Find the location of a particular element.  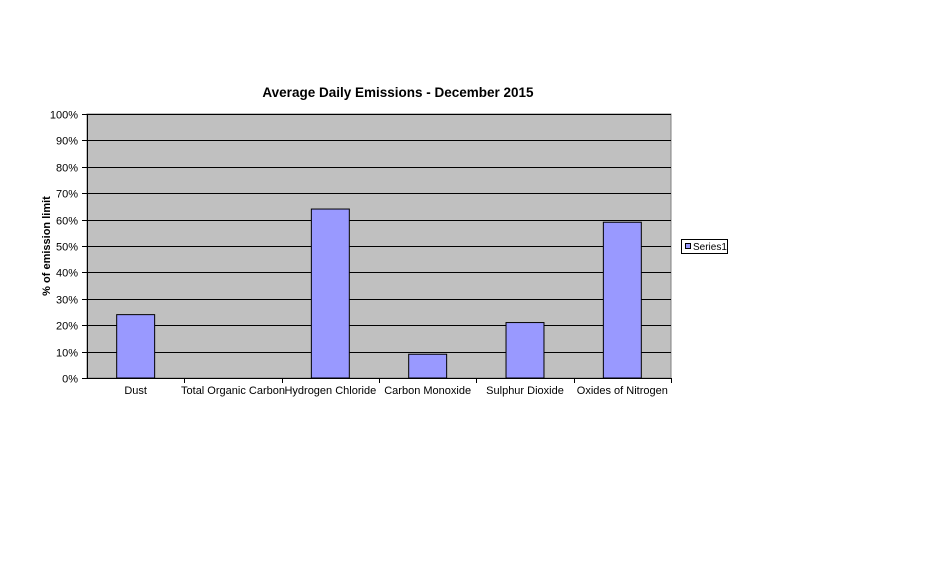

y-axis-title: % of emission limit is located at coordinates (47, 246).